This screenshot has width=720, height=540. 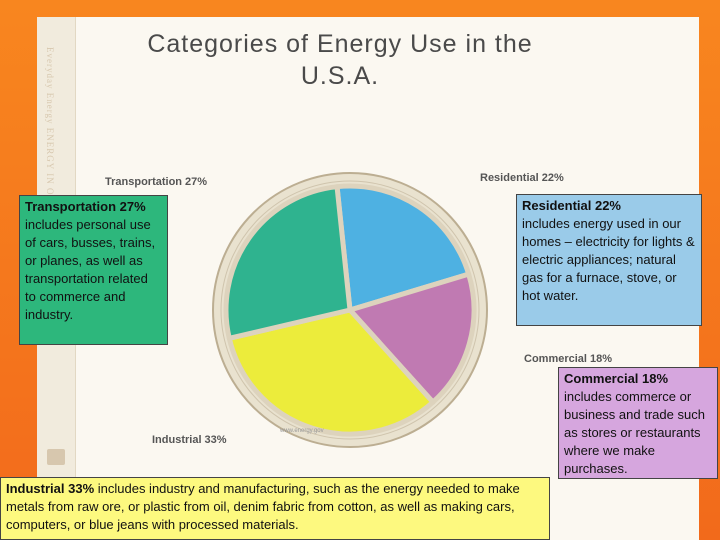 I want to click on industrial-heading: Industrial 33%, so click(x=50, y=488).